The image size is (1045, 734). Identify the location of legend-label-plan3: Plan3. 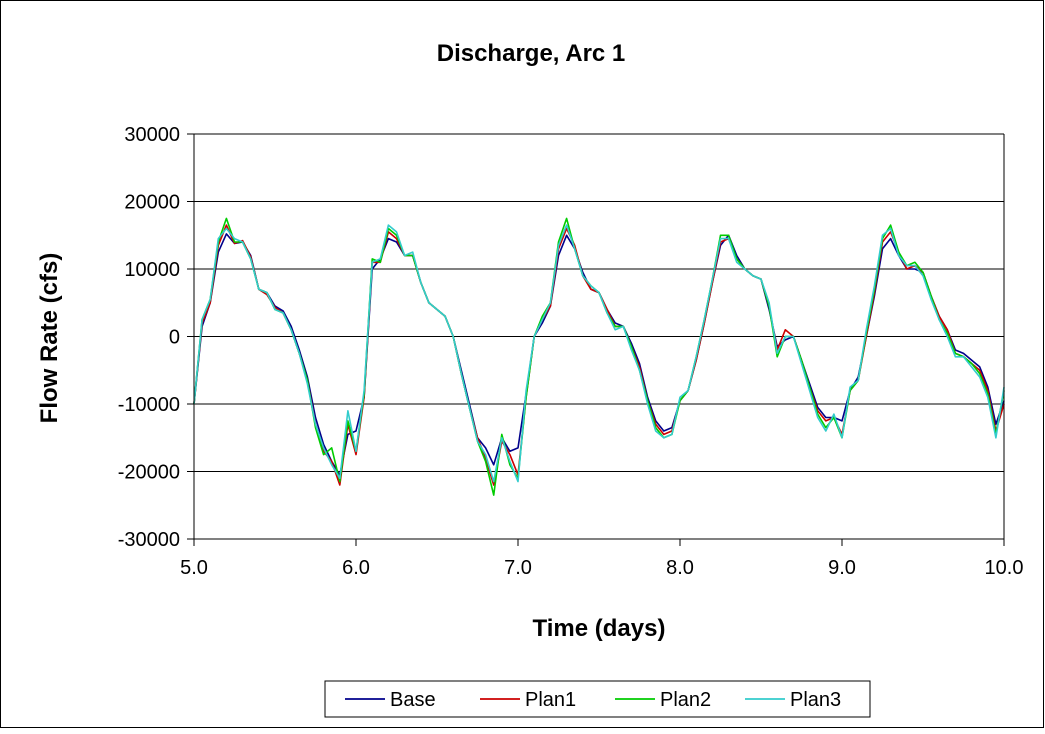
(815, 700).